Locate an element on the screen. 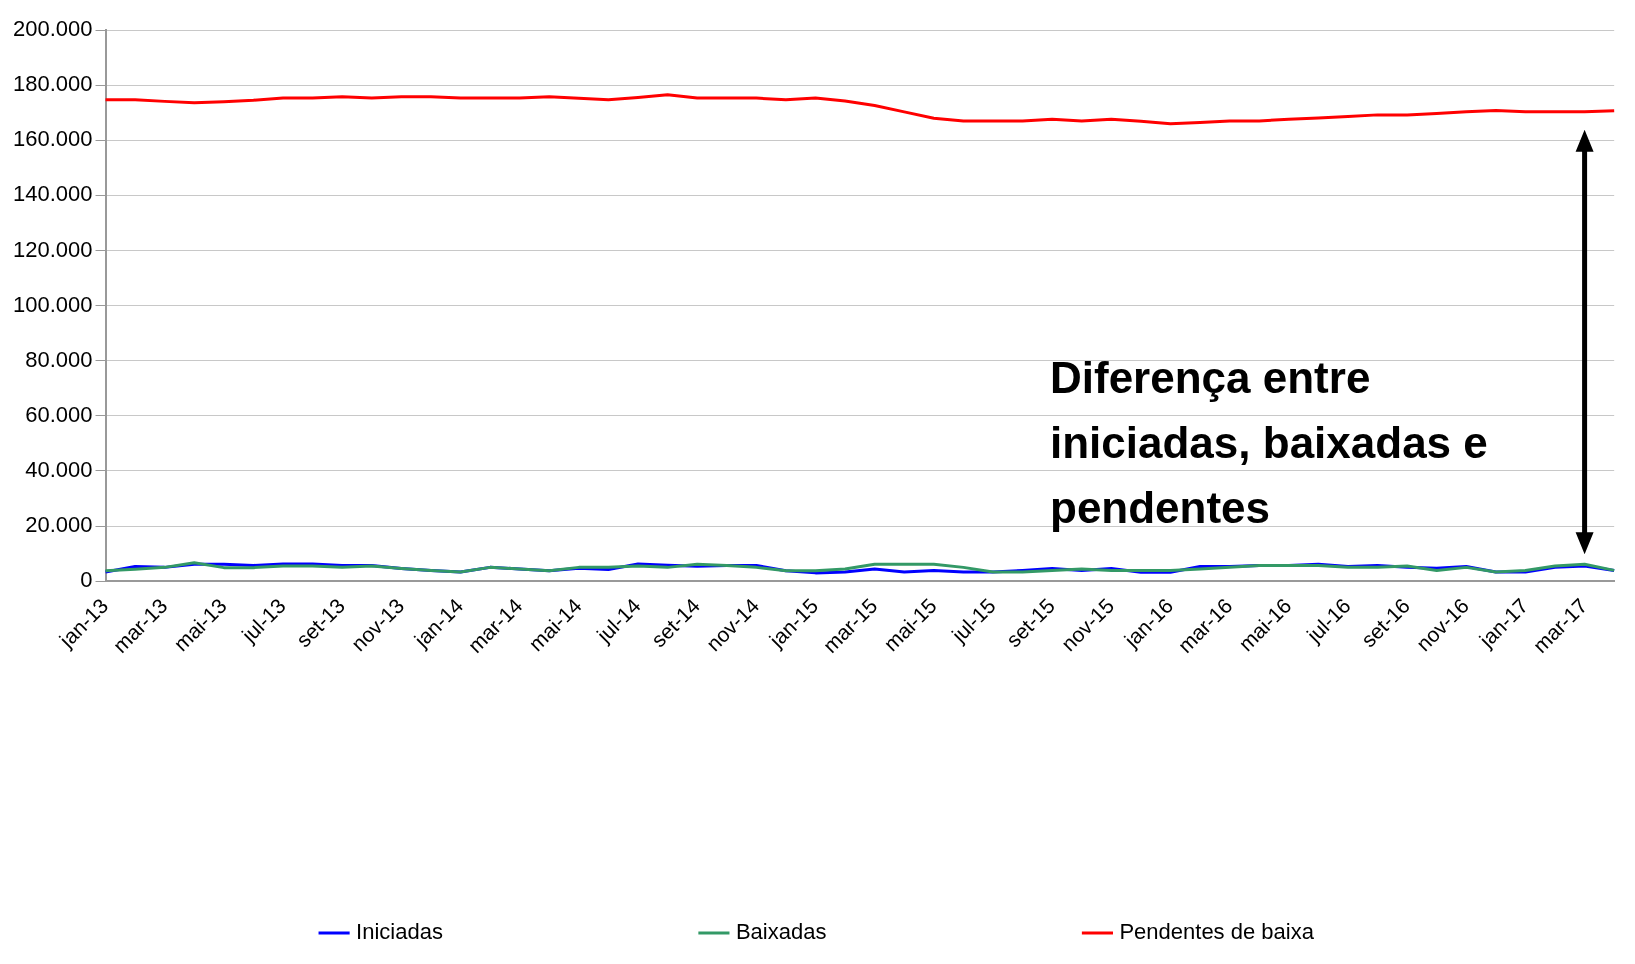  legend-label: Iniciadas is located at coordinates (399, 932).